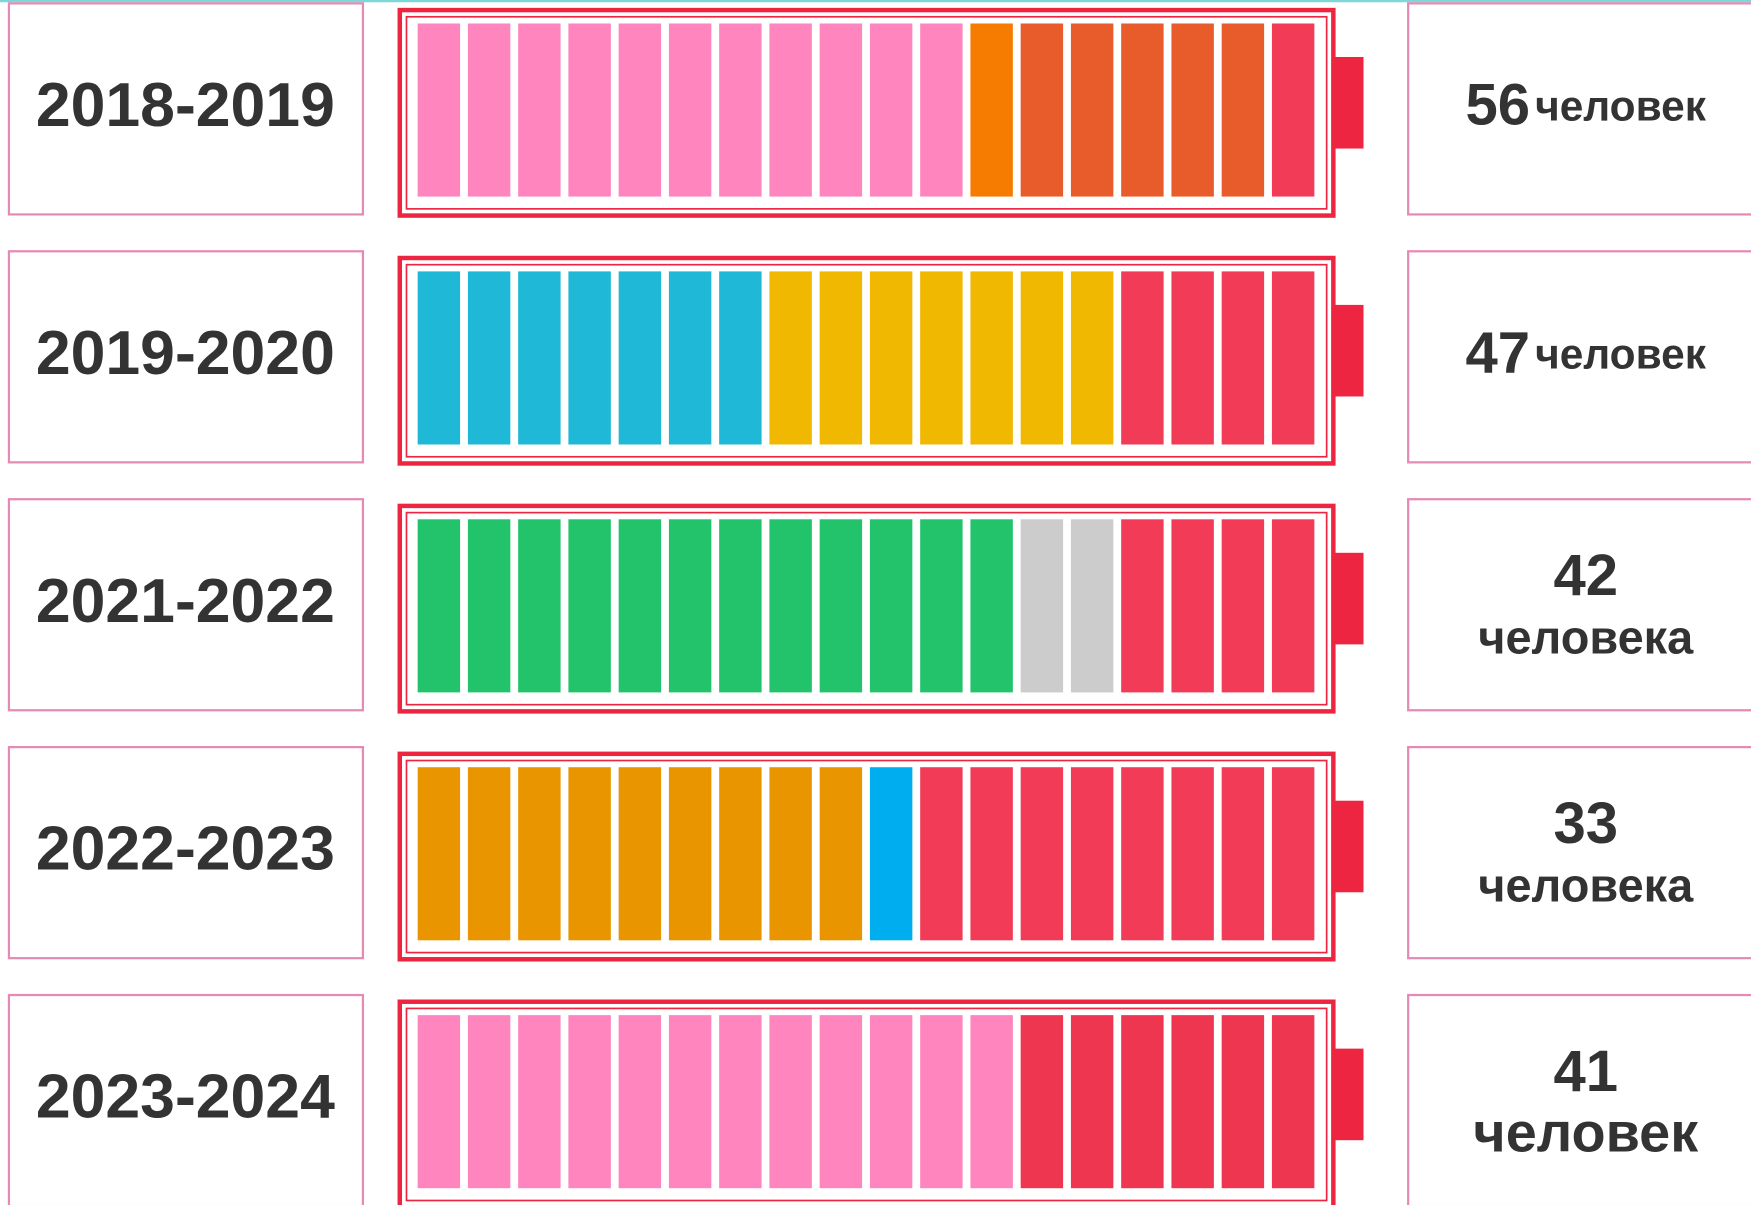 Image resolution: width=1751 pixels, height=1205 pixels. Describe the element at coordinates (185, 105) in the screenshot. I see `year-label: 2018-2019` at that location.